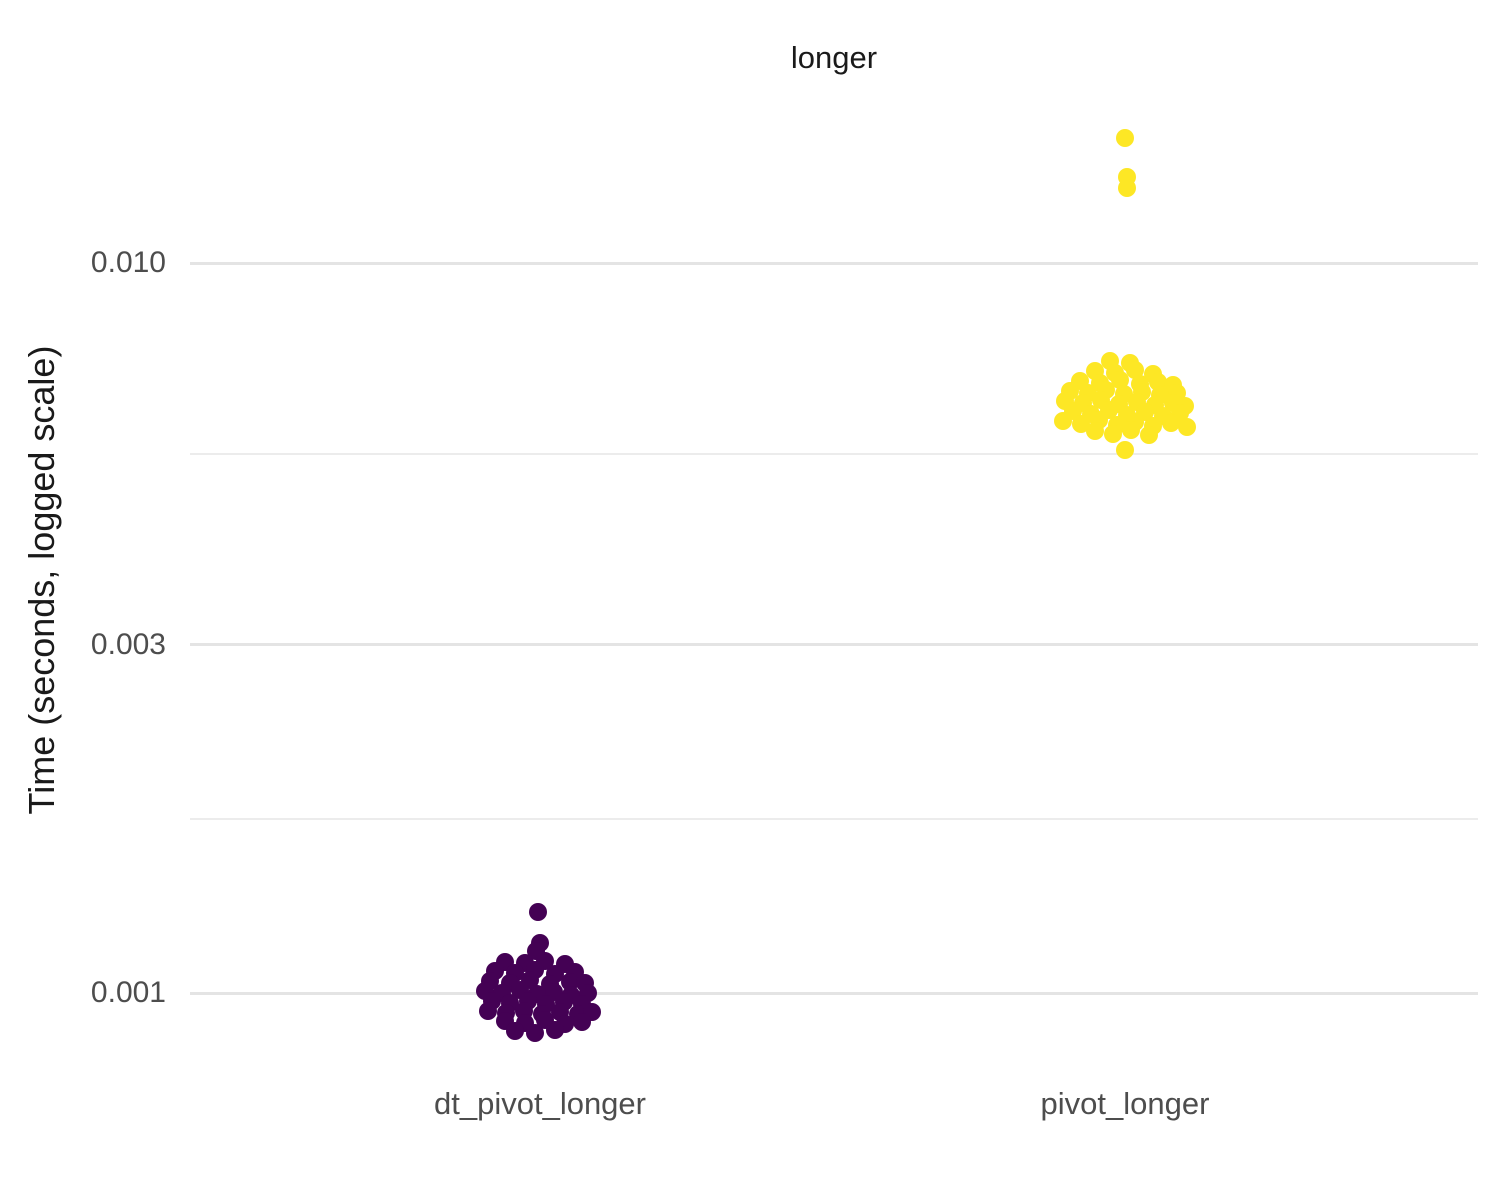  What do you see at coordinates (41, 580) in the screenshot?
I see `y-axis-title: Time (seconds, logged scale)` at bounding box center [41, 580].